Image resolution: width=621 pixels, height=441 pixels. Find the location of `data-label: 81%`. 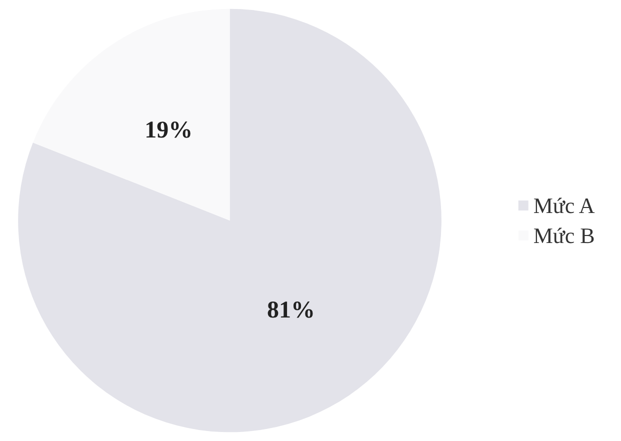

data-label: 81% is located at coordinates (290, 311).